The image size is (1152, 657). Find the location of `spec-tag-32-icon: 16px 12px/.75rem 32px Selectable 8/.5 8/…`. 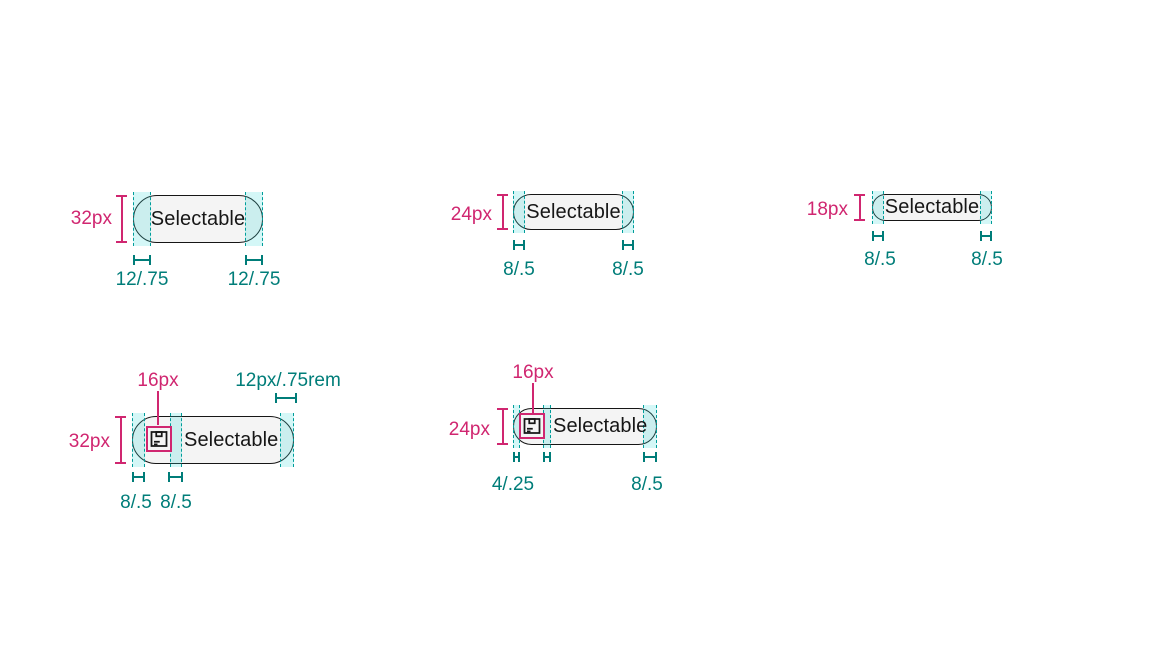

spec-tag-32-icon: 16px 12px/.75rem 32px Selectable 8/.5 8/… is located at coordinates (225, 440).